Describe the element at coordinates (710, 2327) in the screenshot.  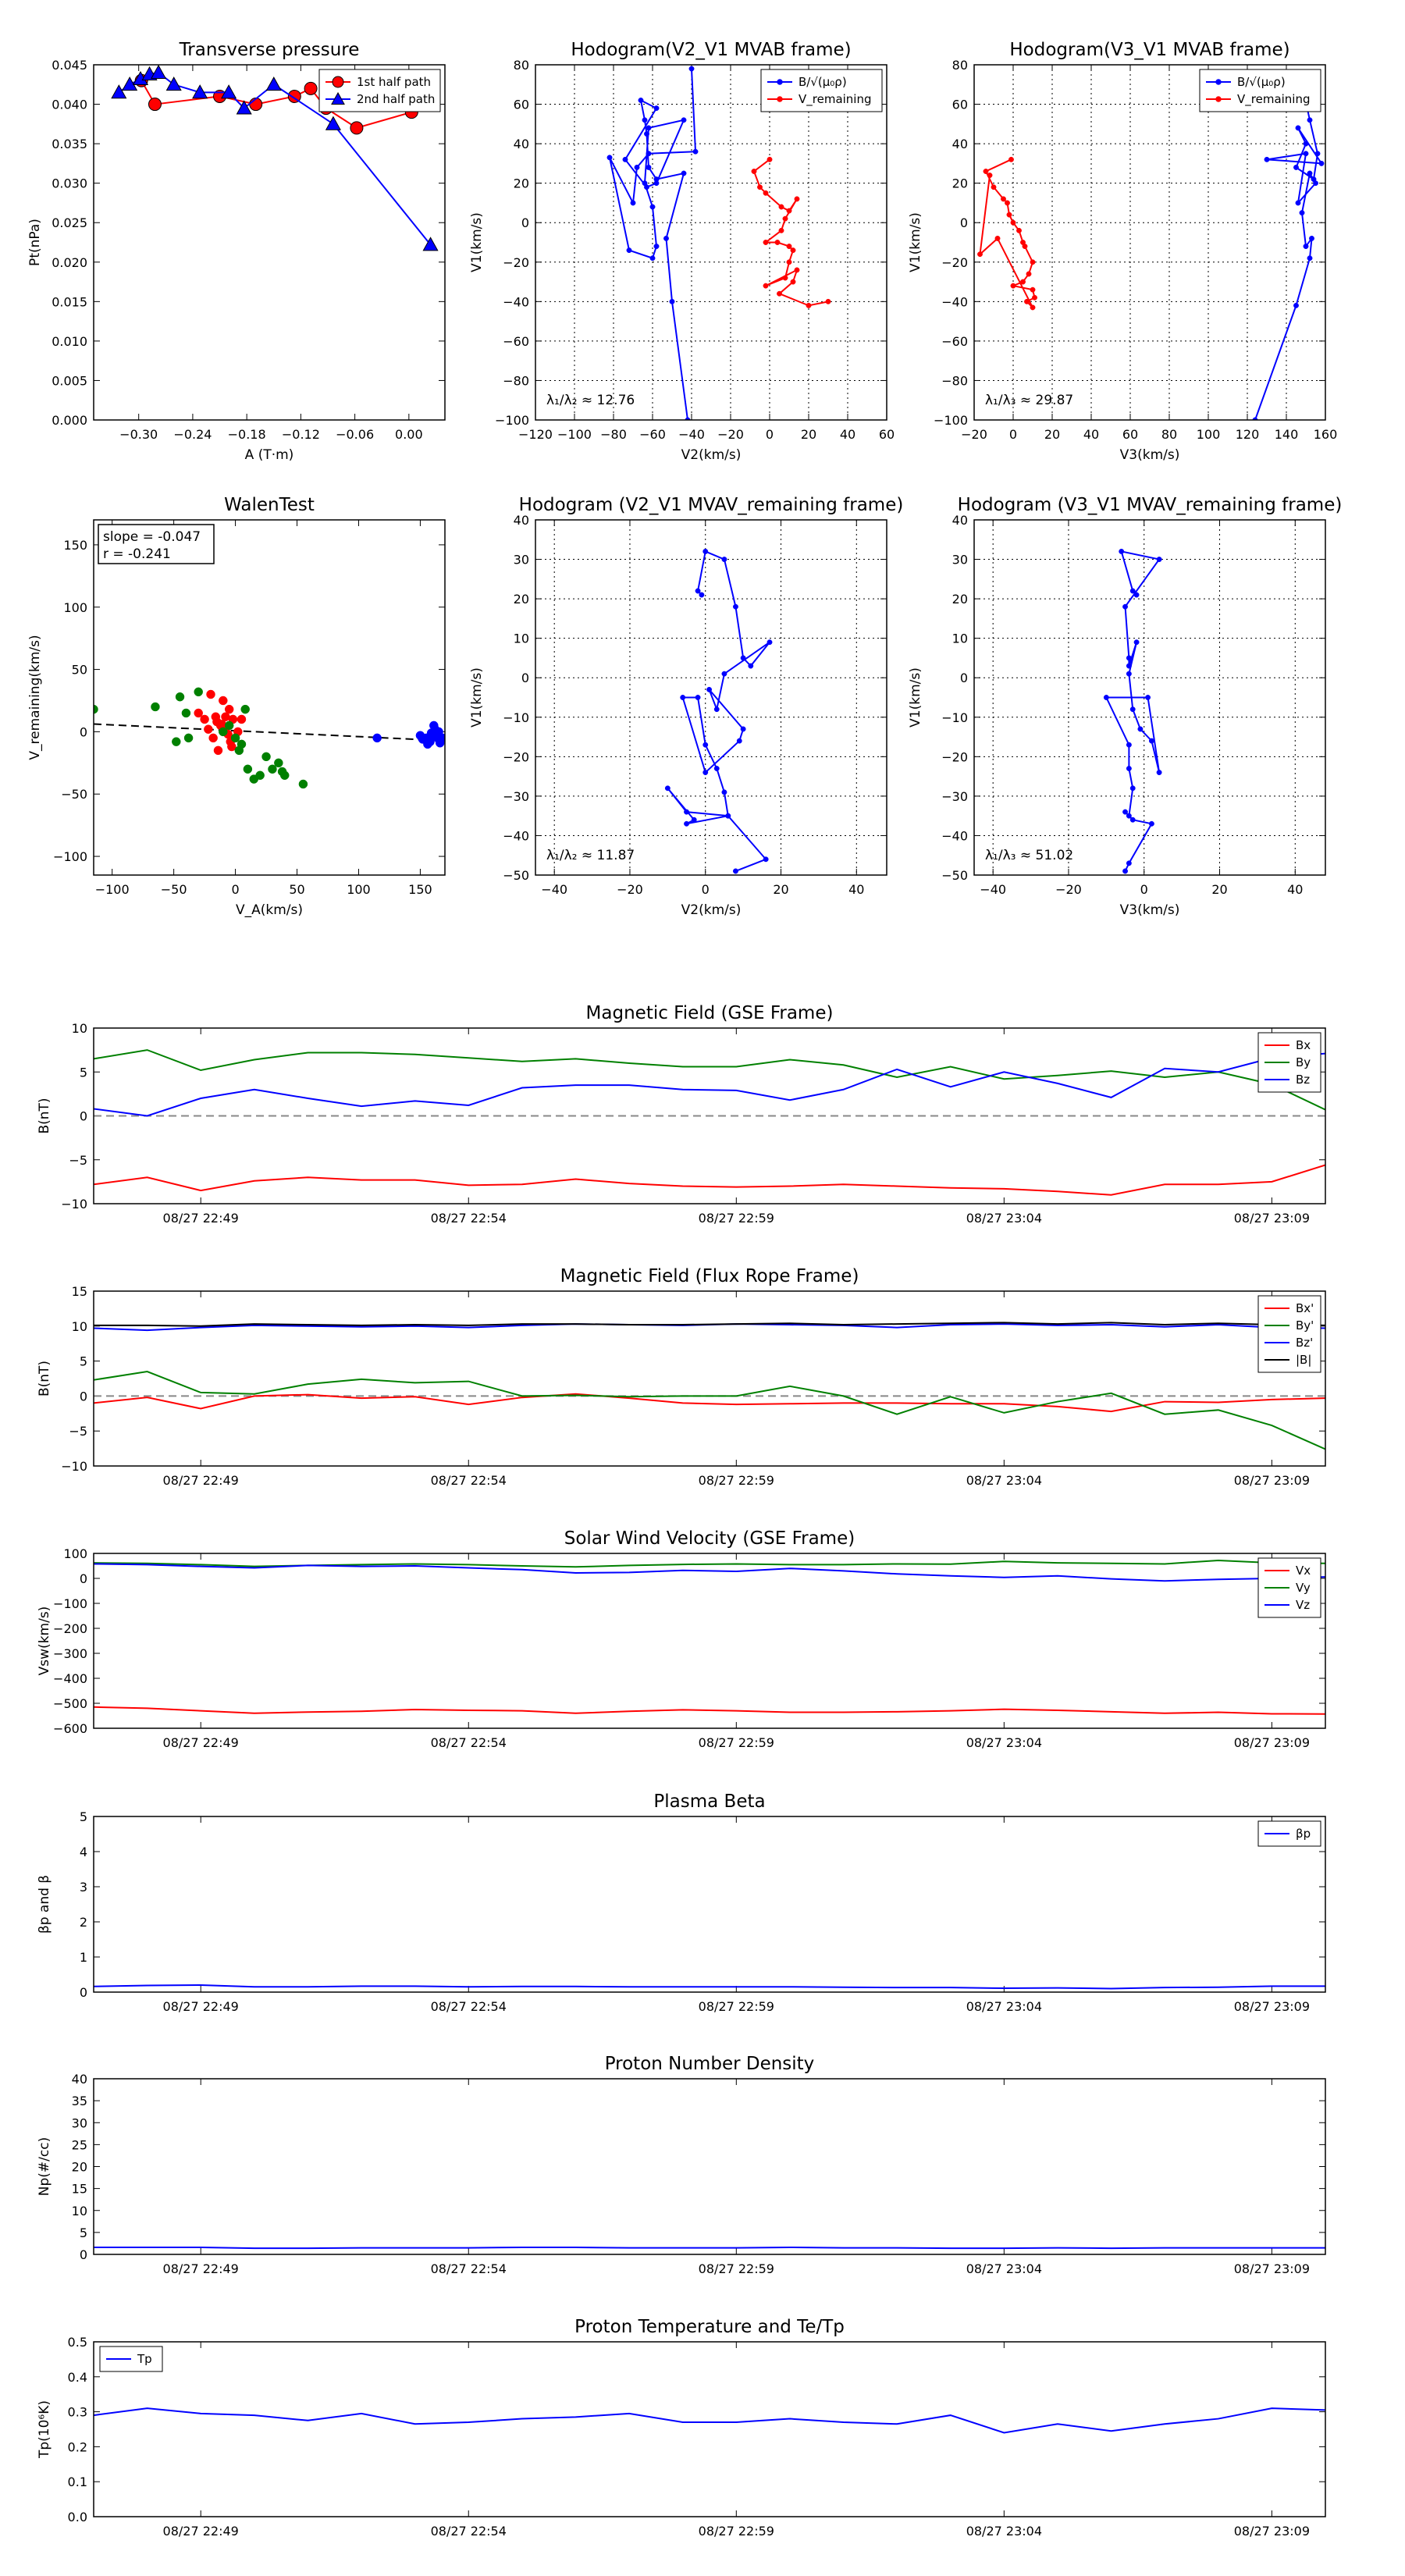
I see `chart-title: Proton Temperature and Te/Tp` at that location.